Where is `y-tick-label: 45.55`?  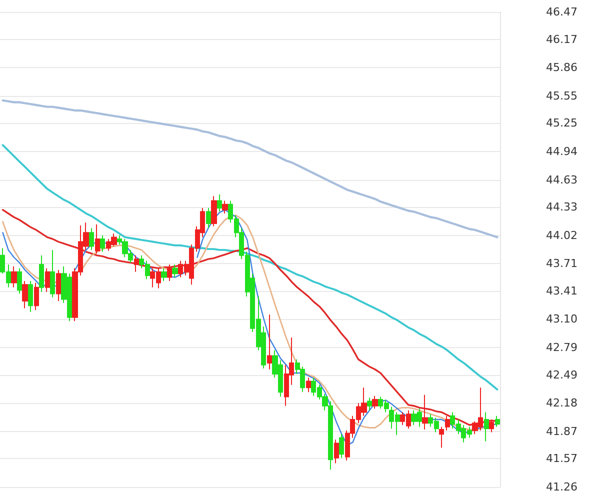 y-tick-label: 45.55 is located at coordinates (562, 95).